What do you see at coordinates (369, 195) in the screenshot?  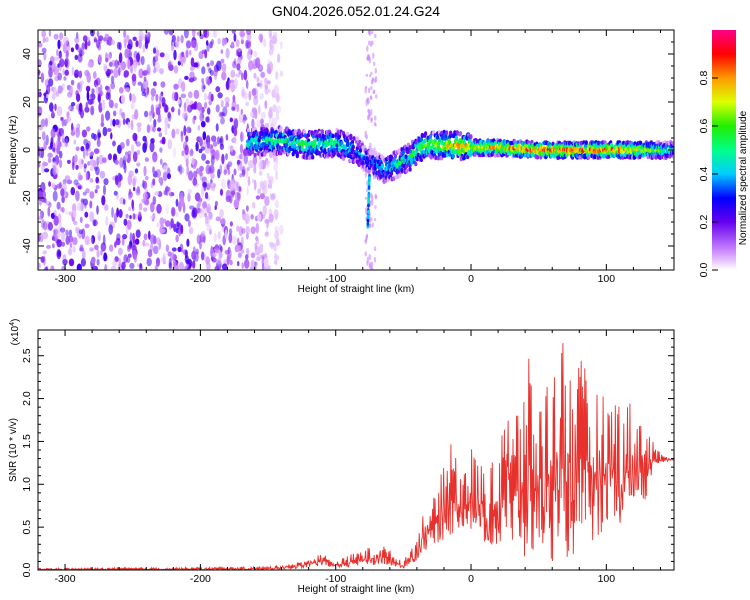 I see `streak-blob` at bounding box center [369, 195].